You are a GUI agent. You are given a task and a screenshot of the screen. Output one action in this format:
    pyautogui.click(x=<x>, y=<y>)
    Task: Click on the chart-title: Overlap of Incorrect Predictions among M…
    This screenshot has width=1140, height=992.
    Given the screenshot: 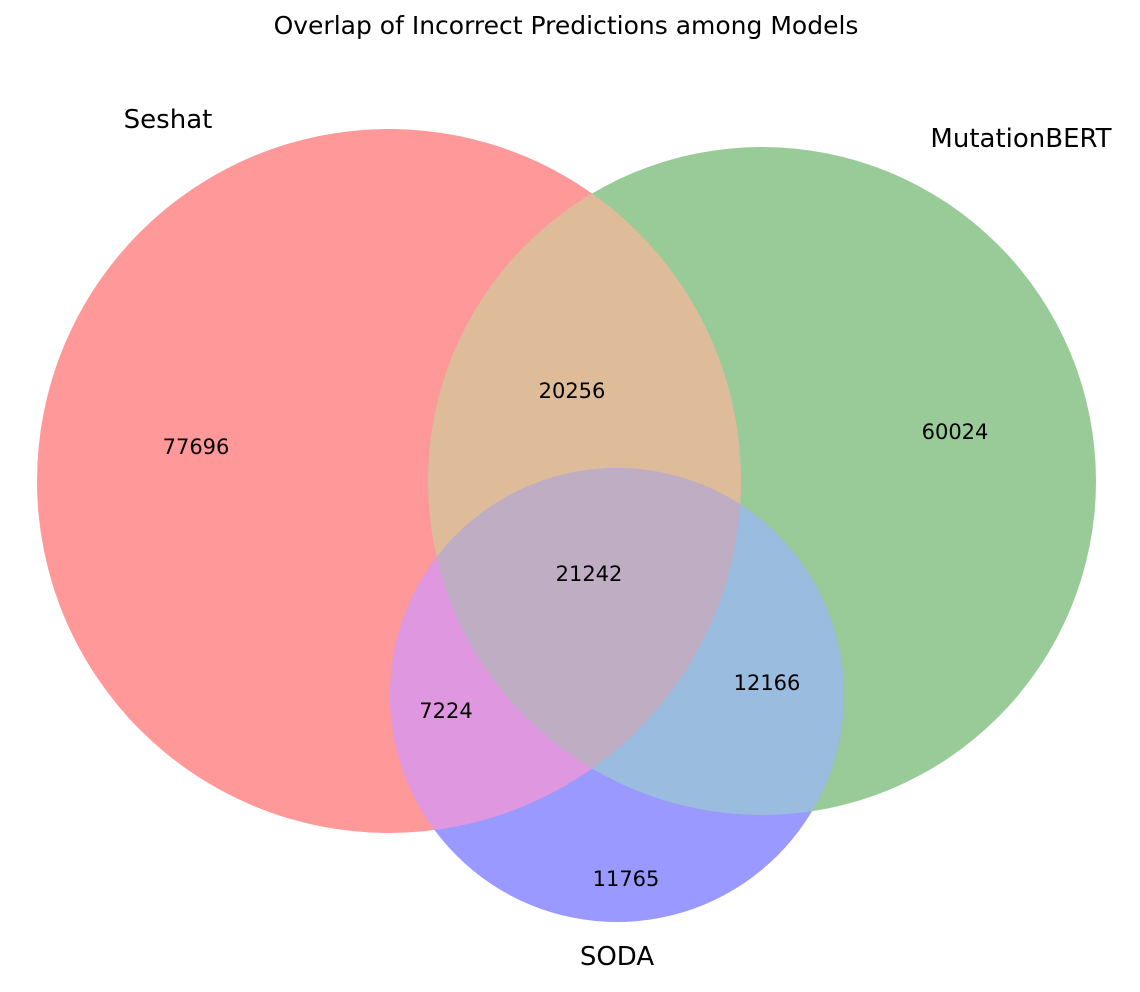 What is the action you would take?
    pyautogui.click(x=566, y=25)
    